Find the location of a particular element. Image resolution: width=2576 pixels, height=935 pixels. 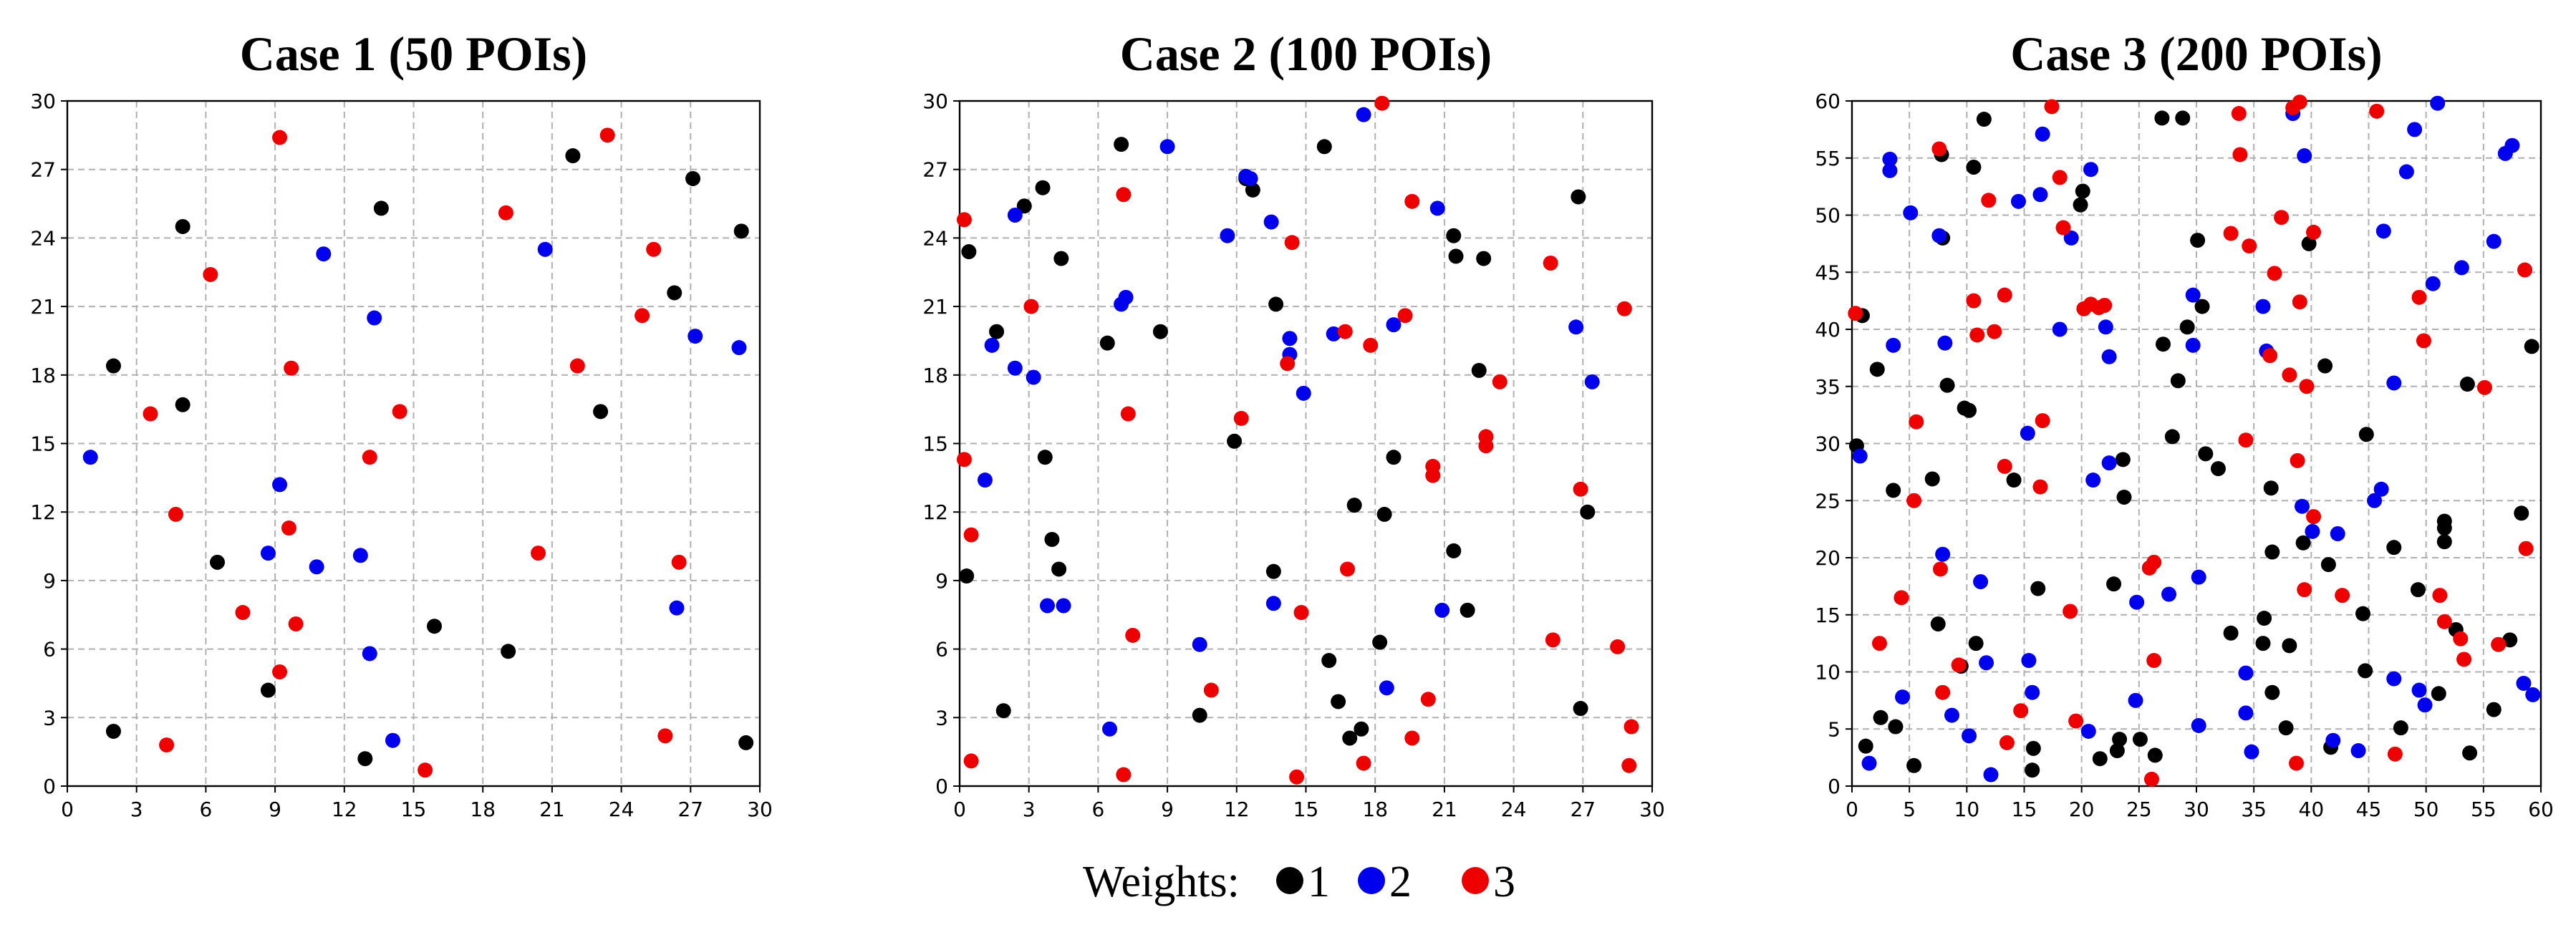

x-tick-label: 25 is located at coordinates (2139, 809).